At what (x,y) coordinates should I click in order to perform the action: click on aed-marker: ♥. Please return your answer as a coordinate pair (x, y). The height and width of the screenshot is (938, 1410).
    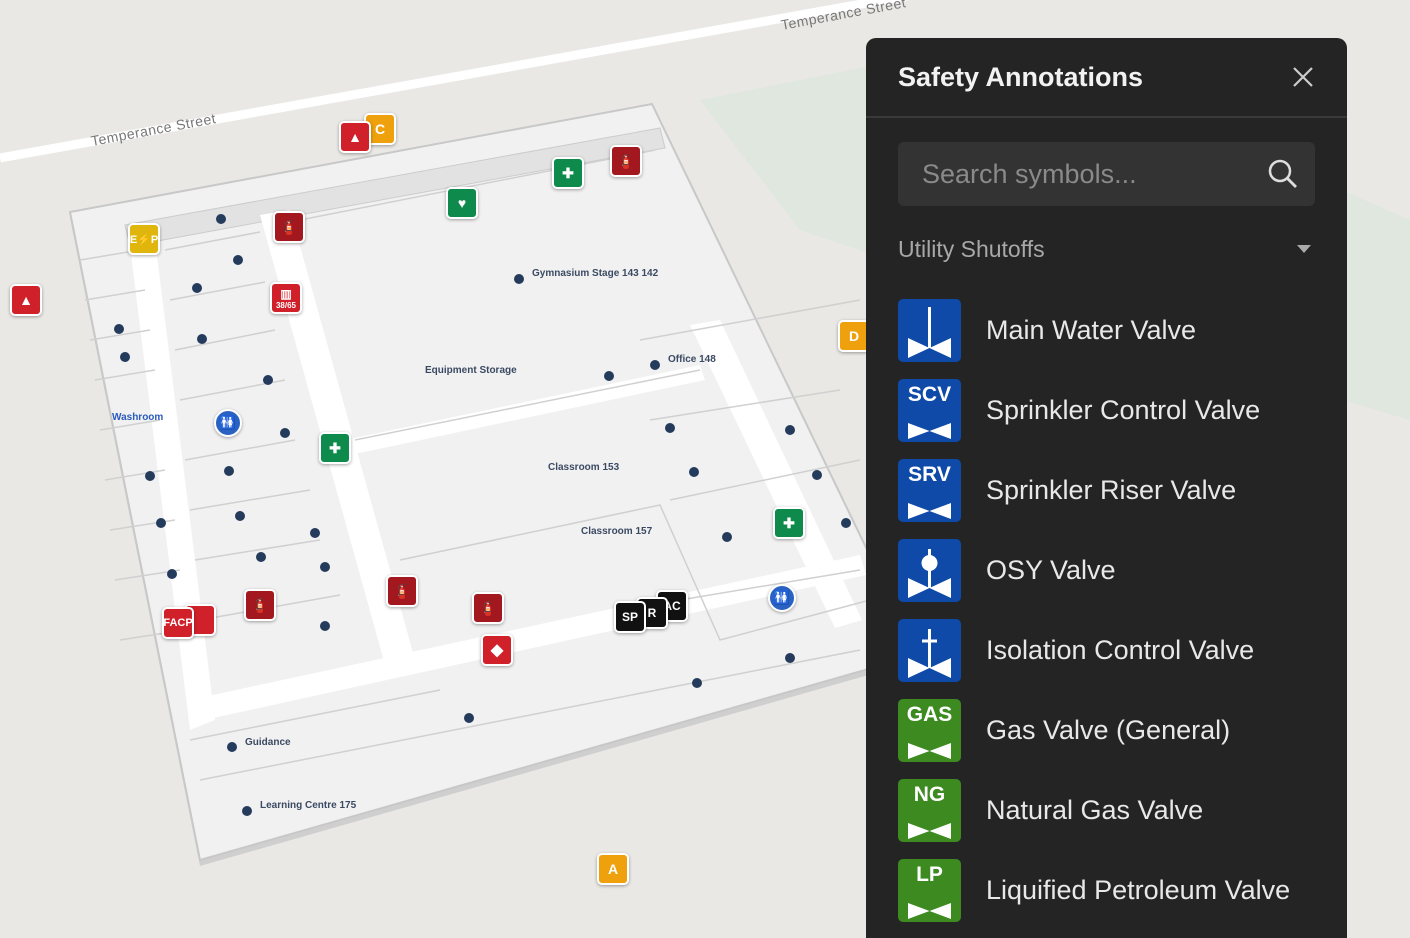
    Looking at the image, I should click on (462, 203).